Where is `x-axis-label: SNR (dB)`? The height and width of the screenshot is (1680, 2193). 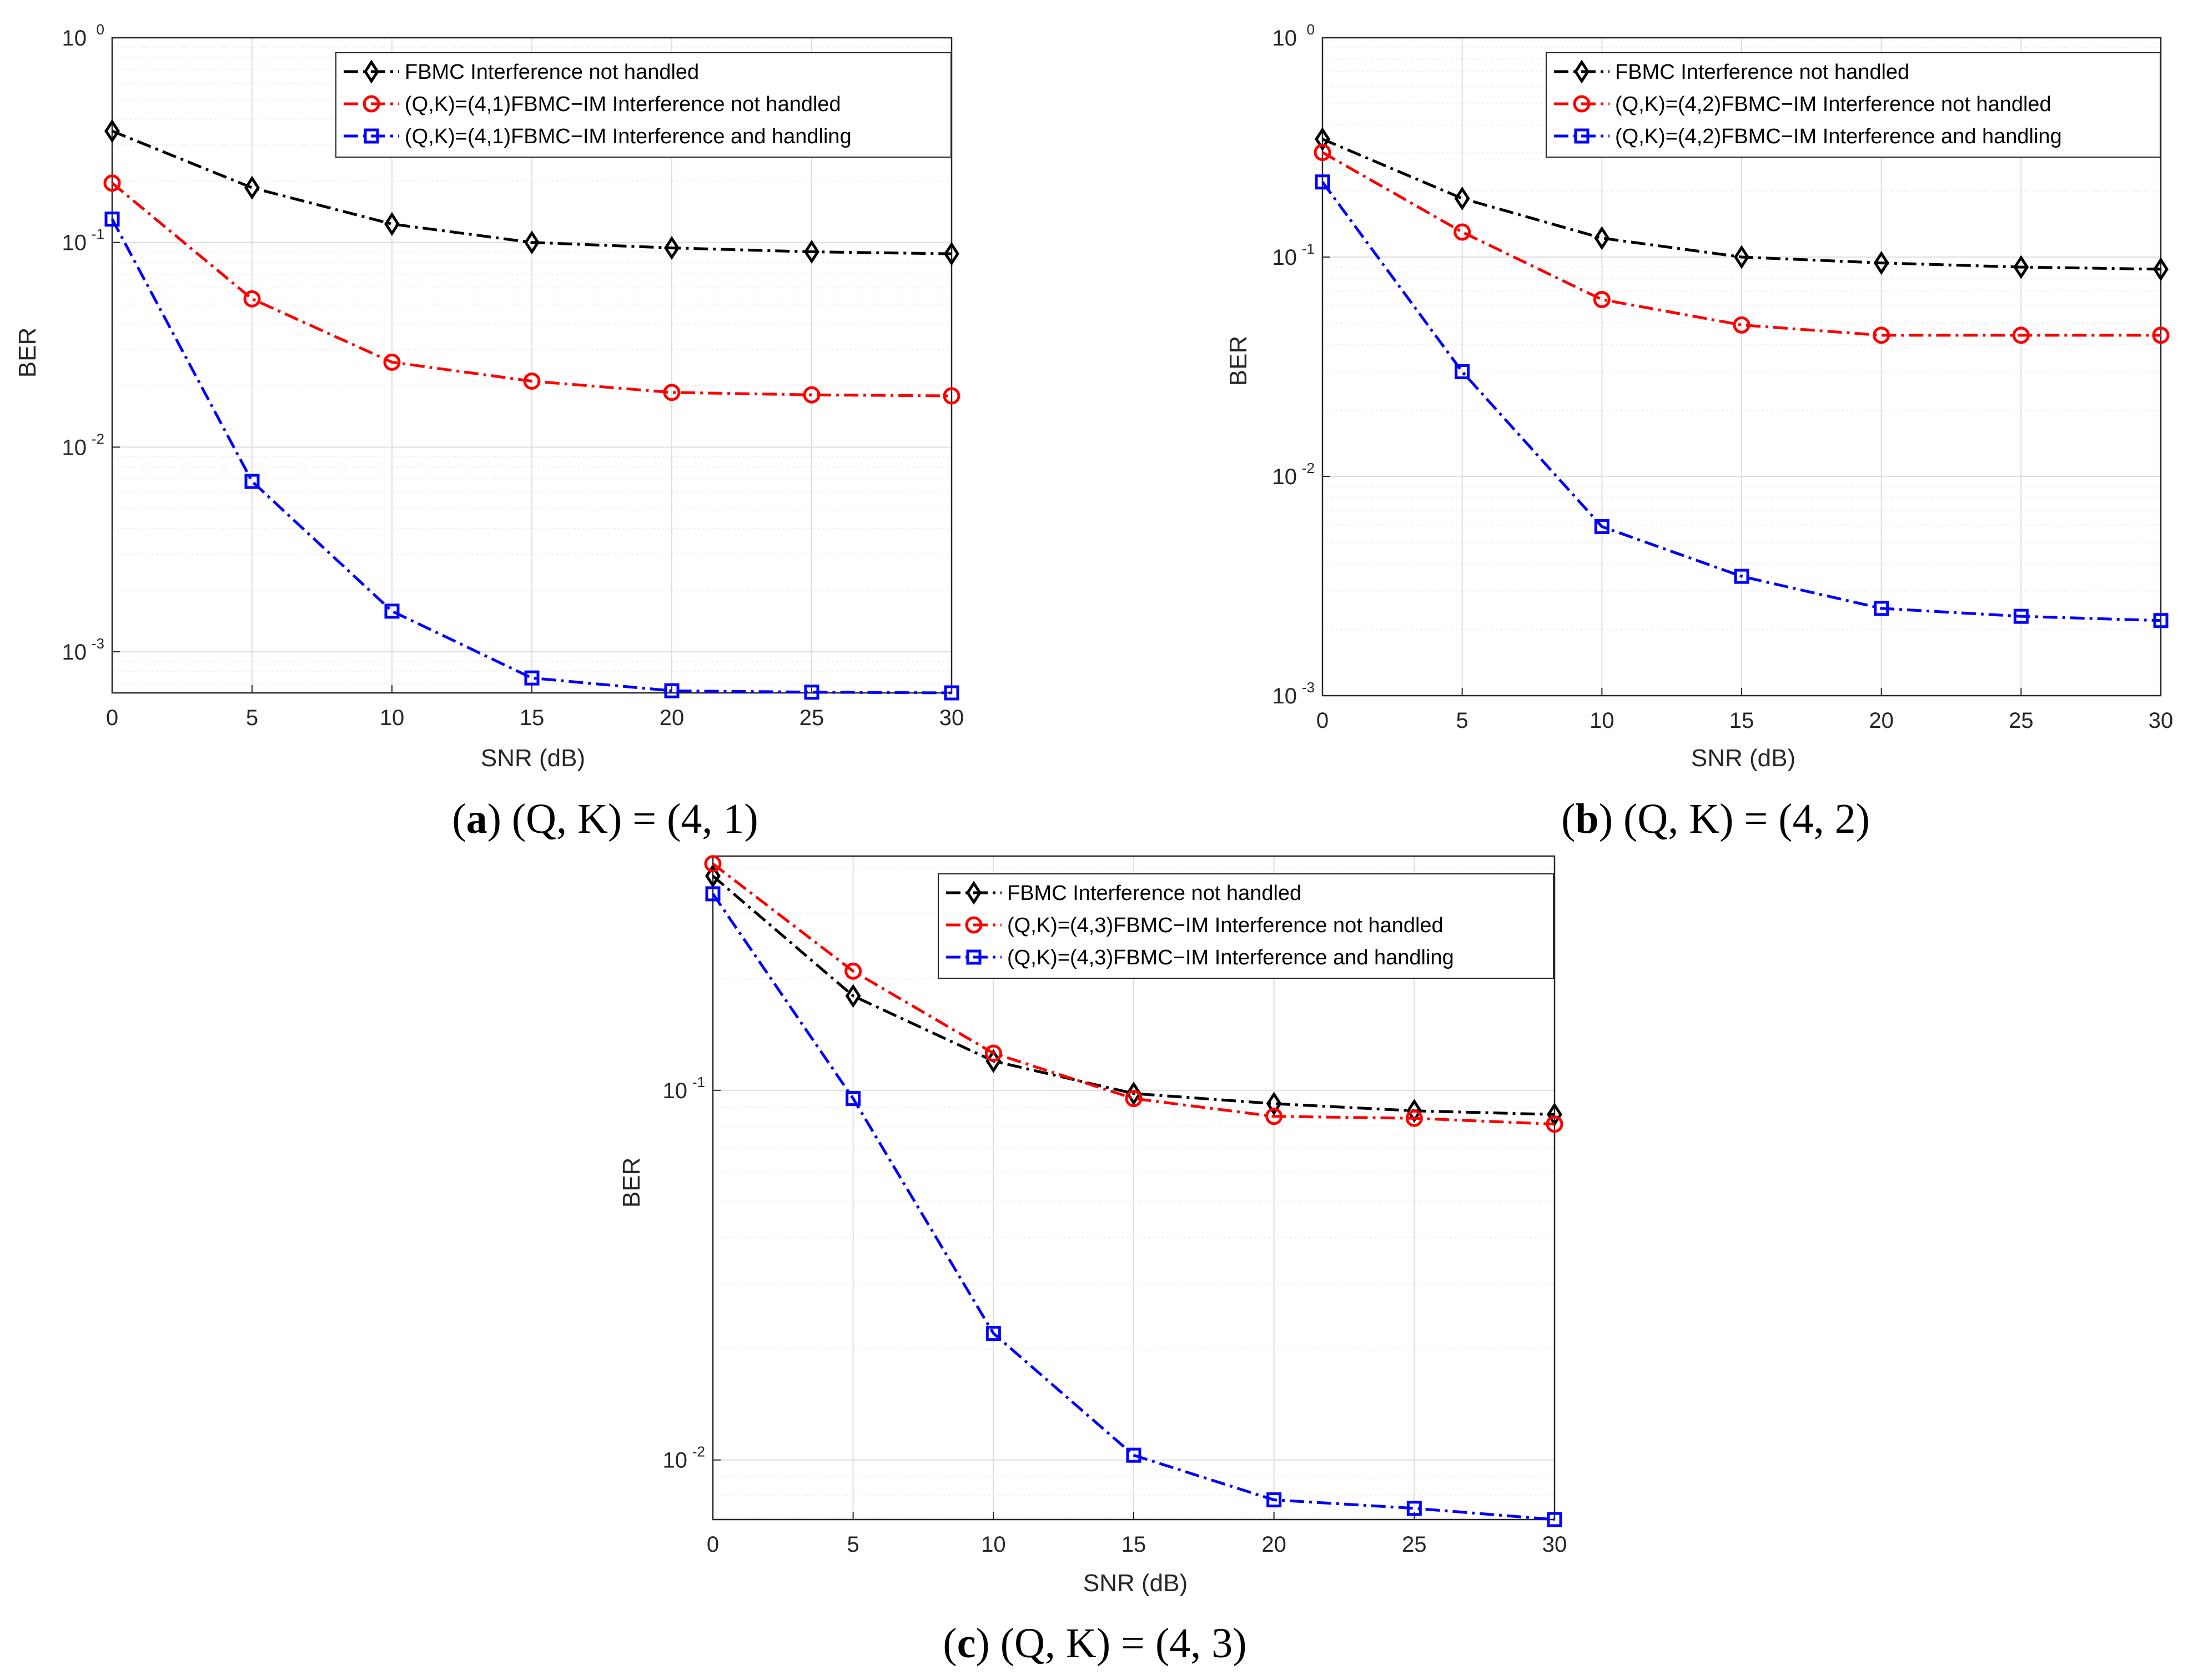
x-axis-label: SNR (dB) is located at coordinates (1135, 1583).